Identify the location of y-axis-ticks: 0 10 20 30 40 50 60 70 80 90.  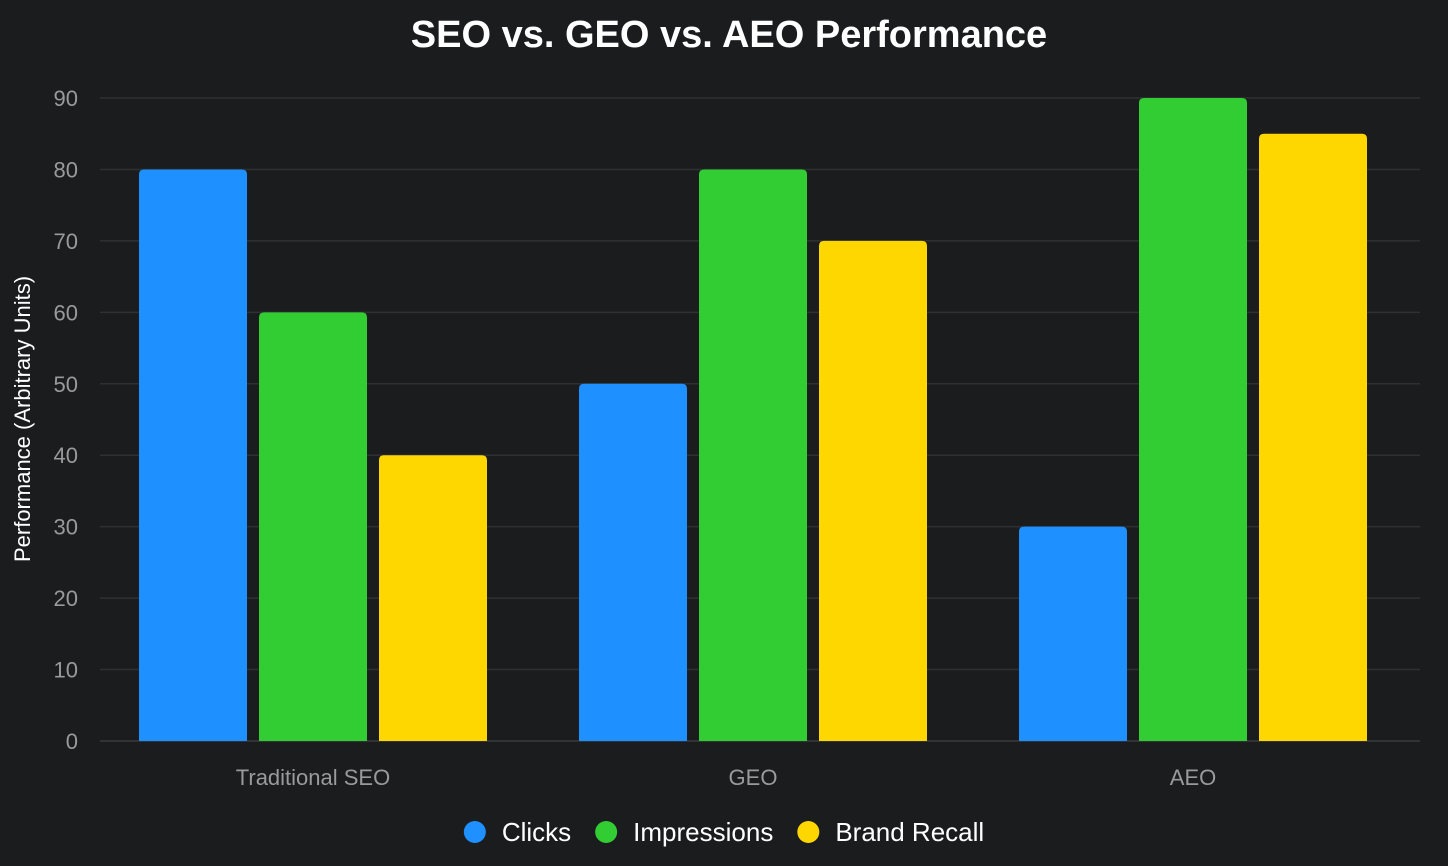
(66, 420).